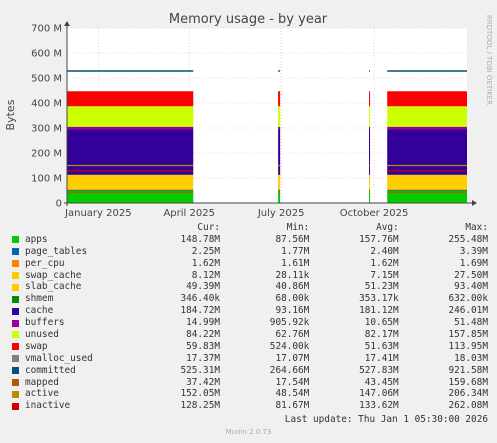 This screenshot has height=443, width=497. What do you see at coordinates (200, 370) in the screenshot?
I see `legend-cur-value: 525.31M` at bounding box center [200, 370].